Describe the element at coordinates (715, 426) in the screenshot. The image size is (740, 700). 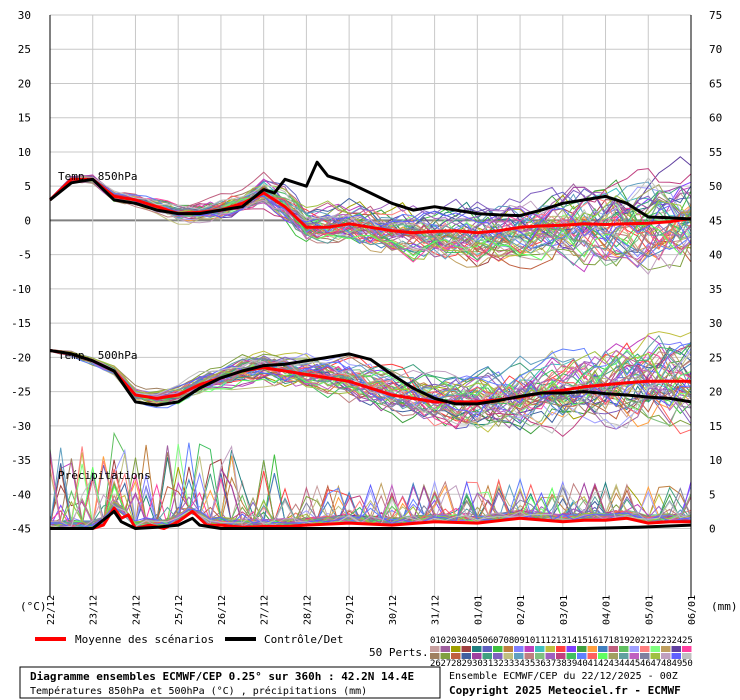
I see `right-tick-label: 15` at that location.